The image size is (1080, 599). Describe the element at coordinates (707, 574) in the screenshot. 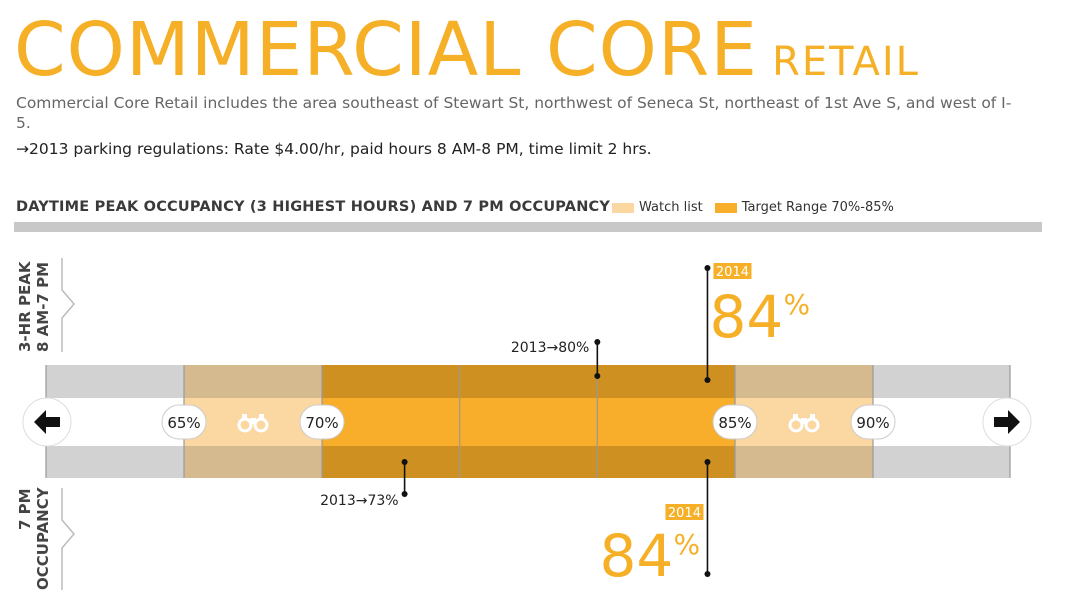

I see `seven-pm-2014-dot-bottom` at that location.